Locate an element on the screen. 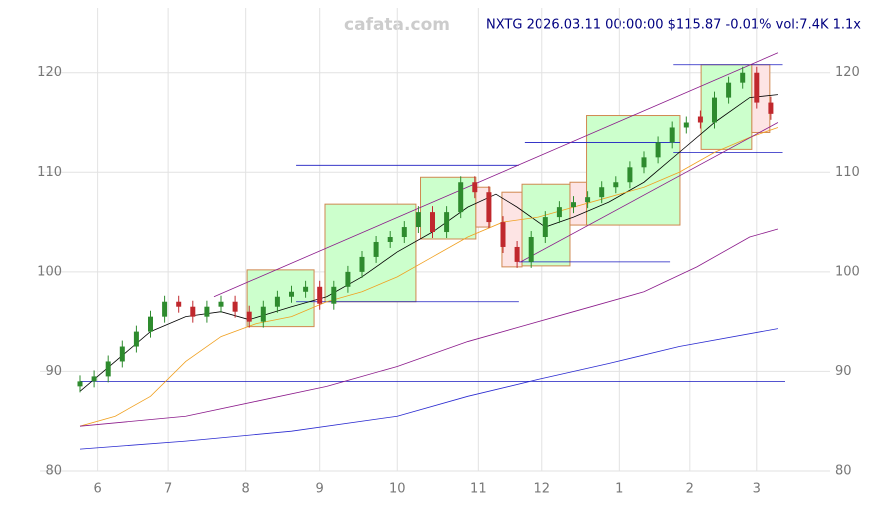 The width and height of the screenshot is (871, 505). x-tick-label: 1 is located at coordinates (619, 489).